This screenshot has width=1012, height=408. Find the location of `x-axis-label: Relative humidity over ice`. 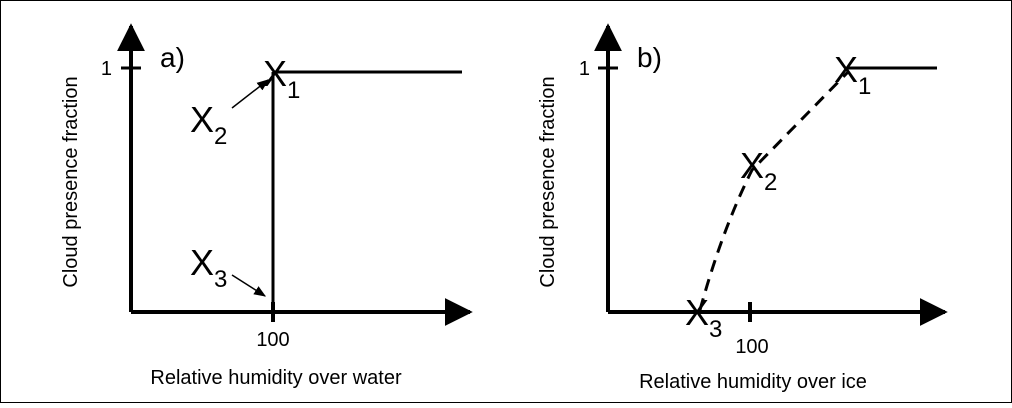

x-axis-label: Relative humidity over ice is located at coordinates (753, 382).